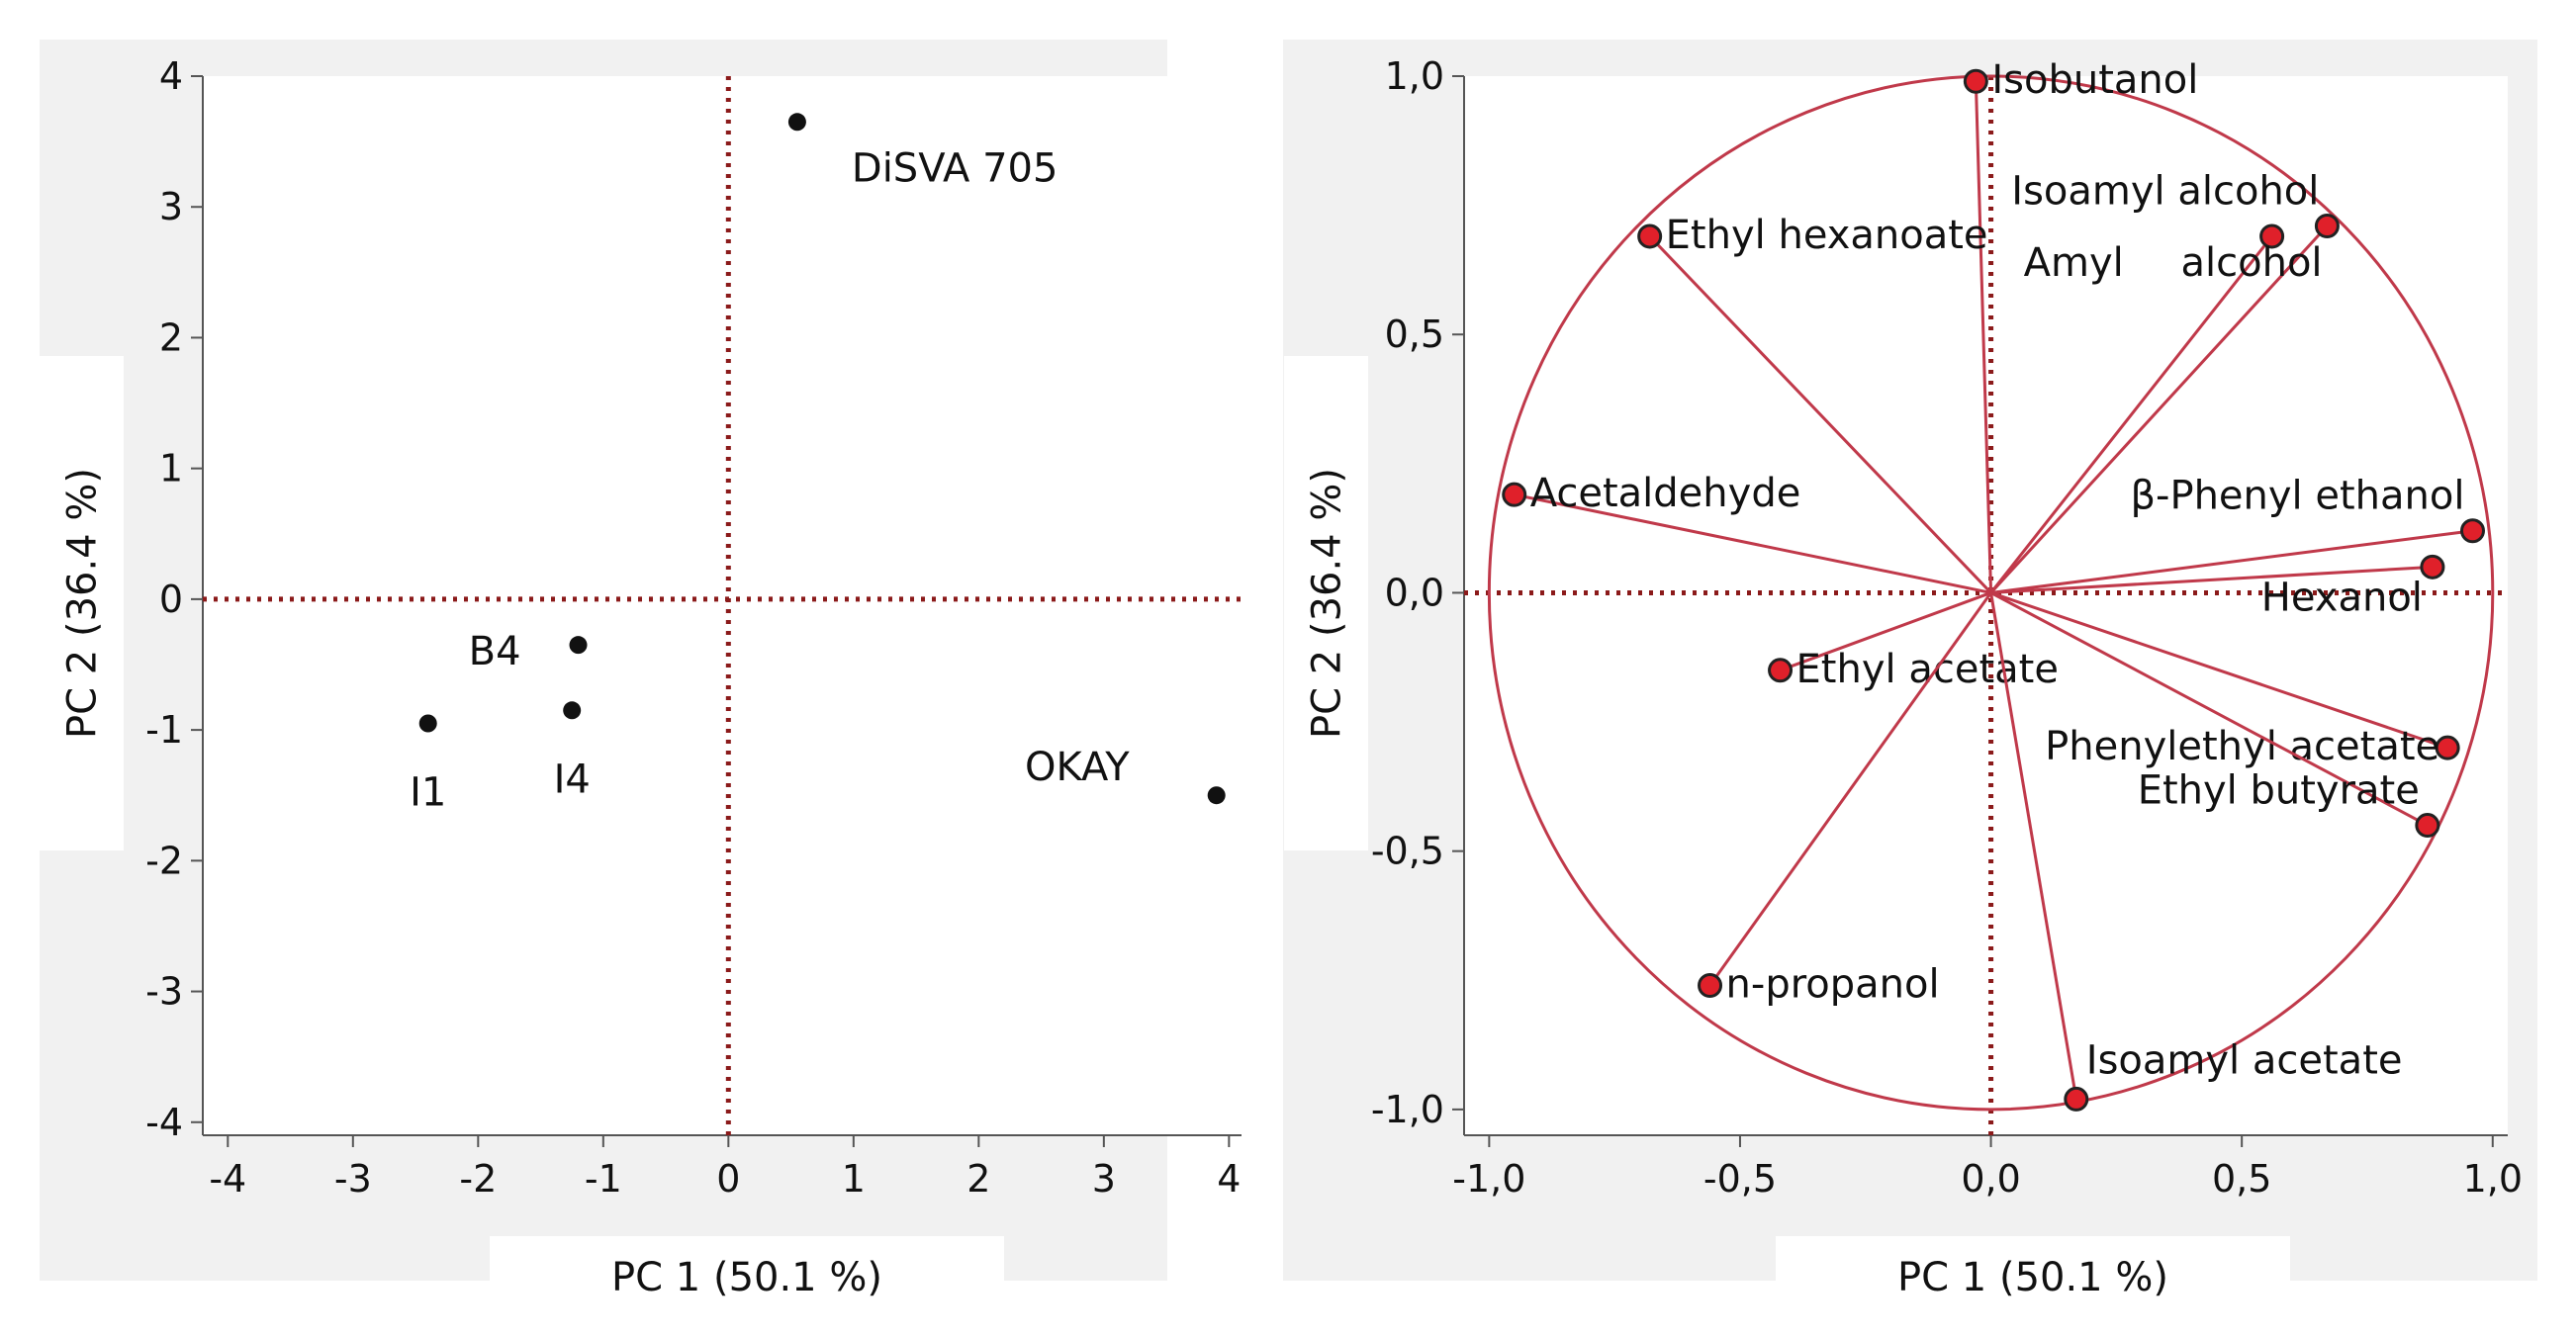  What do you see at coordinates (171, 337) in the screenshot?
I see `y-tick-label: 2` at bounding box center [171, 337].